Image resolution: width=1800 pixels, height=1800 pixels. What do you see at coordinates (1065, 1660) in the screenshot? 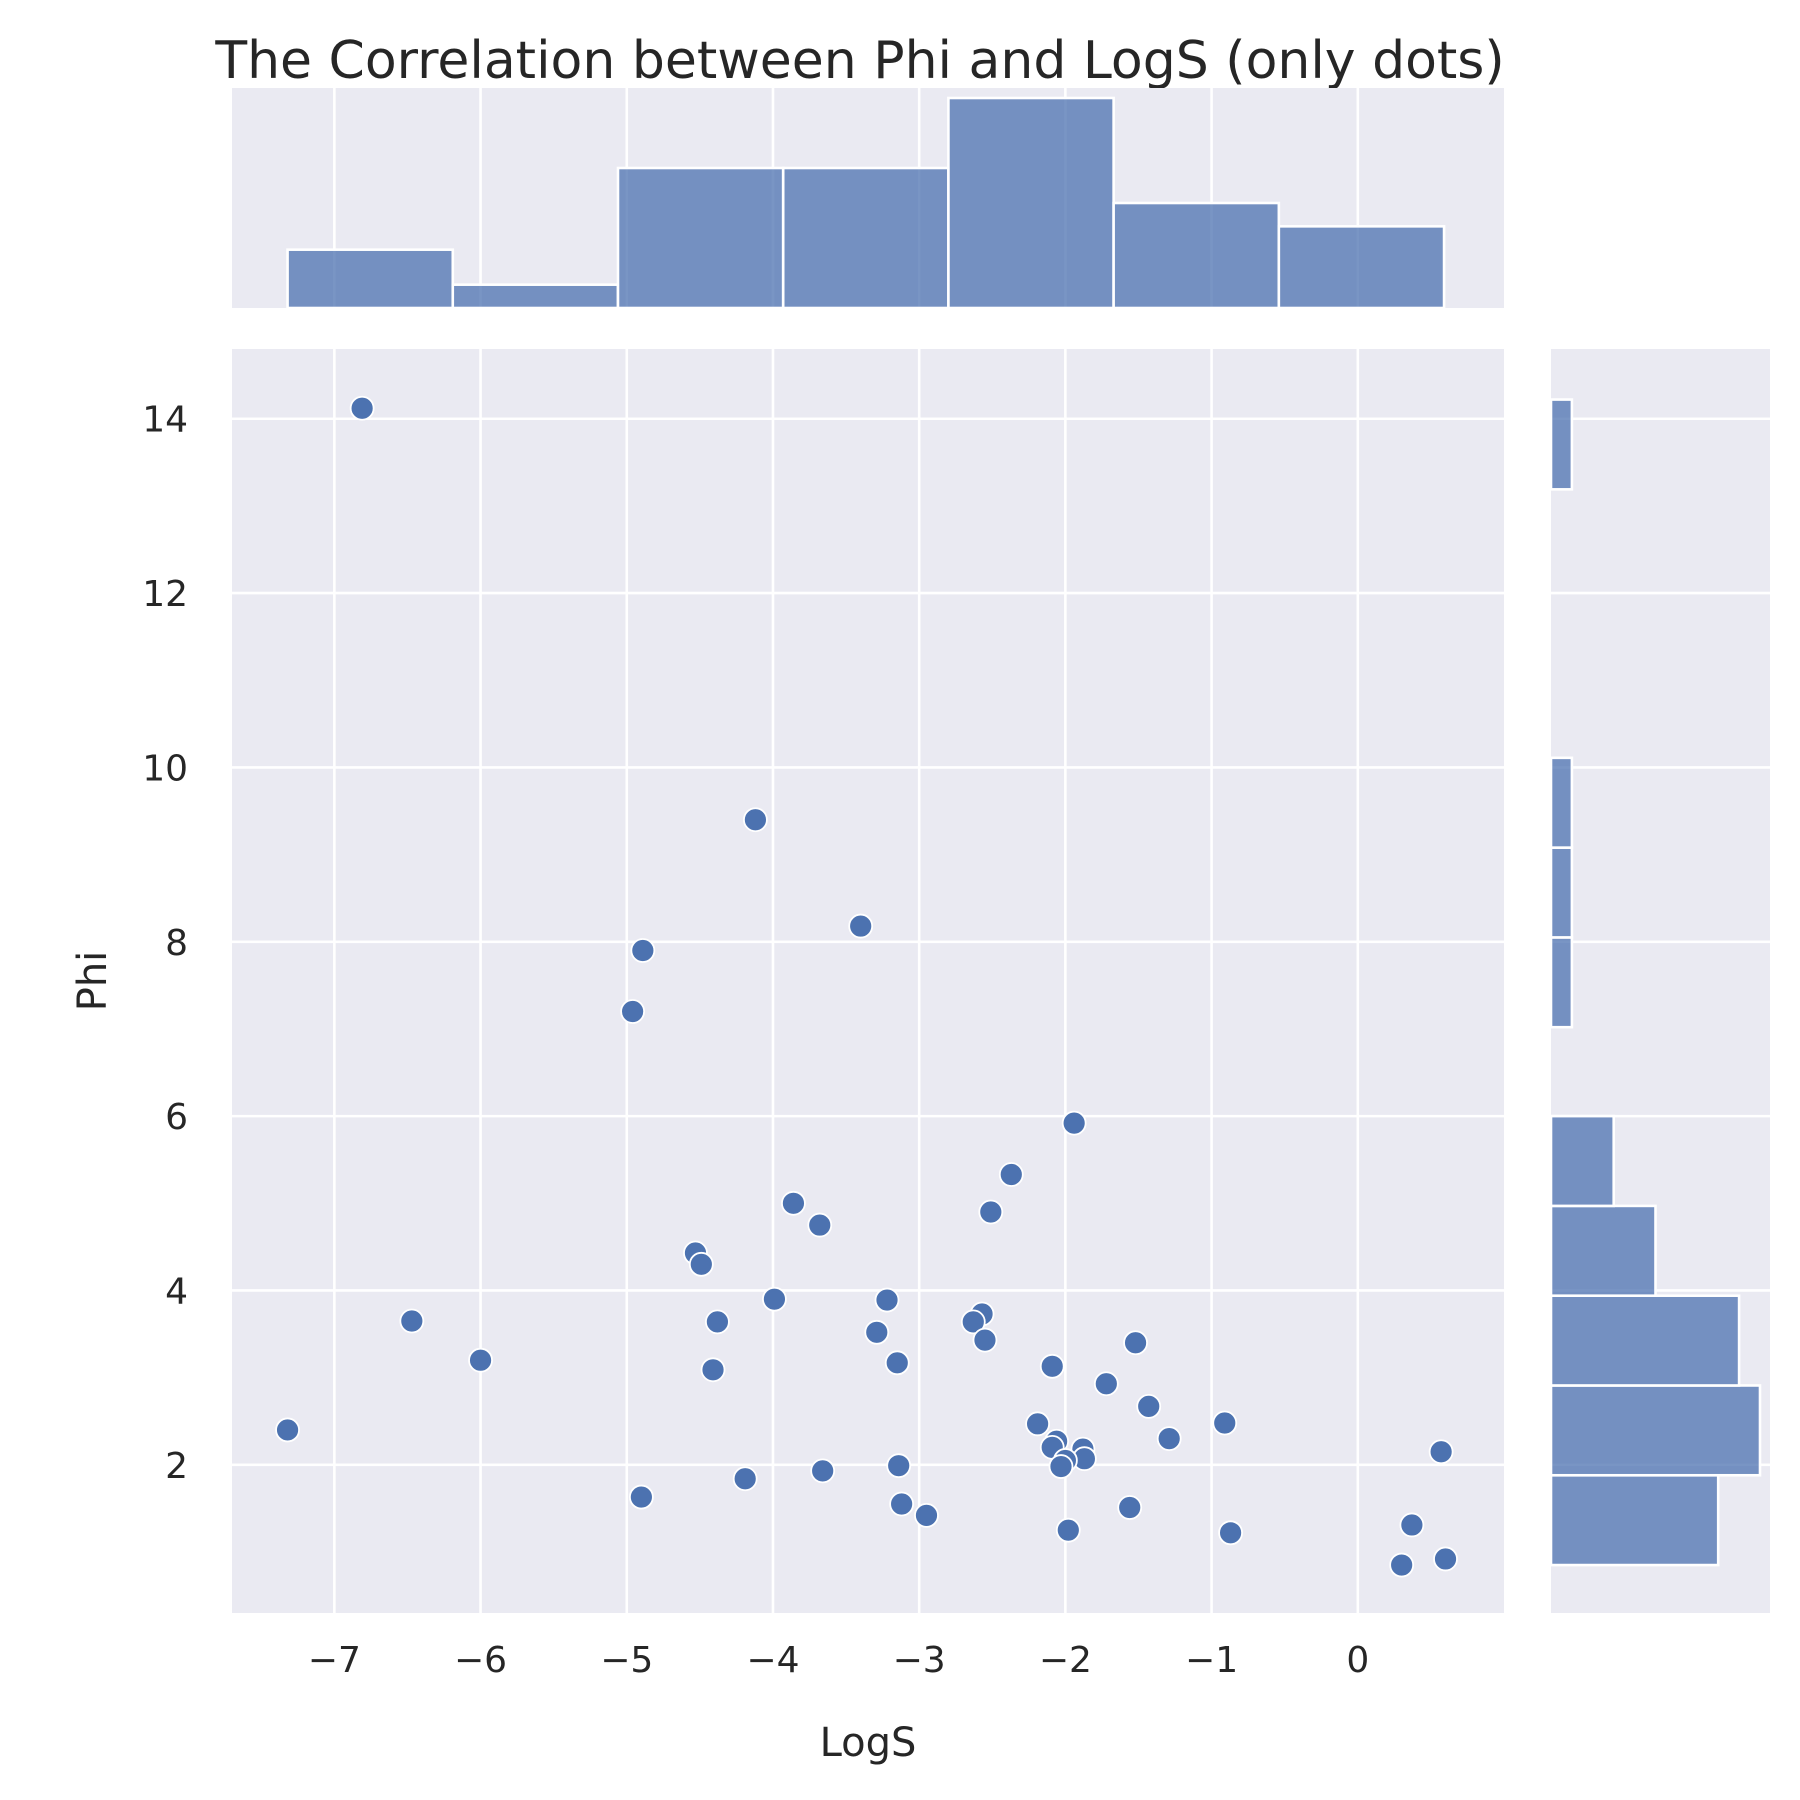
I see `x-tick-label: −2` at bounding box center [1065, 1660].